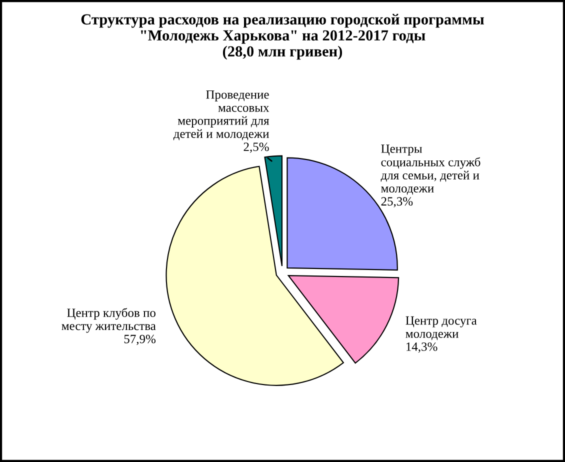 The image size is (565, 462). Describe the element at coordinates (256, 147) in the screenshot. I see `data-label: 2,5%` at that location.